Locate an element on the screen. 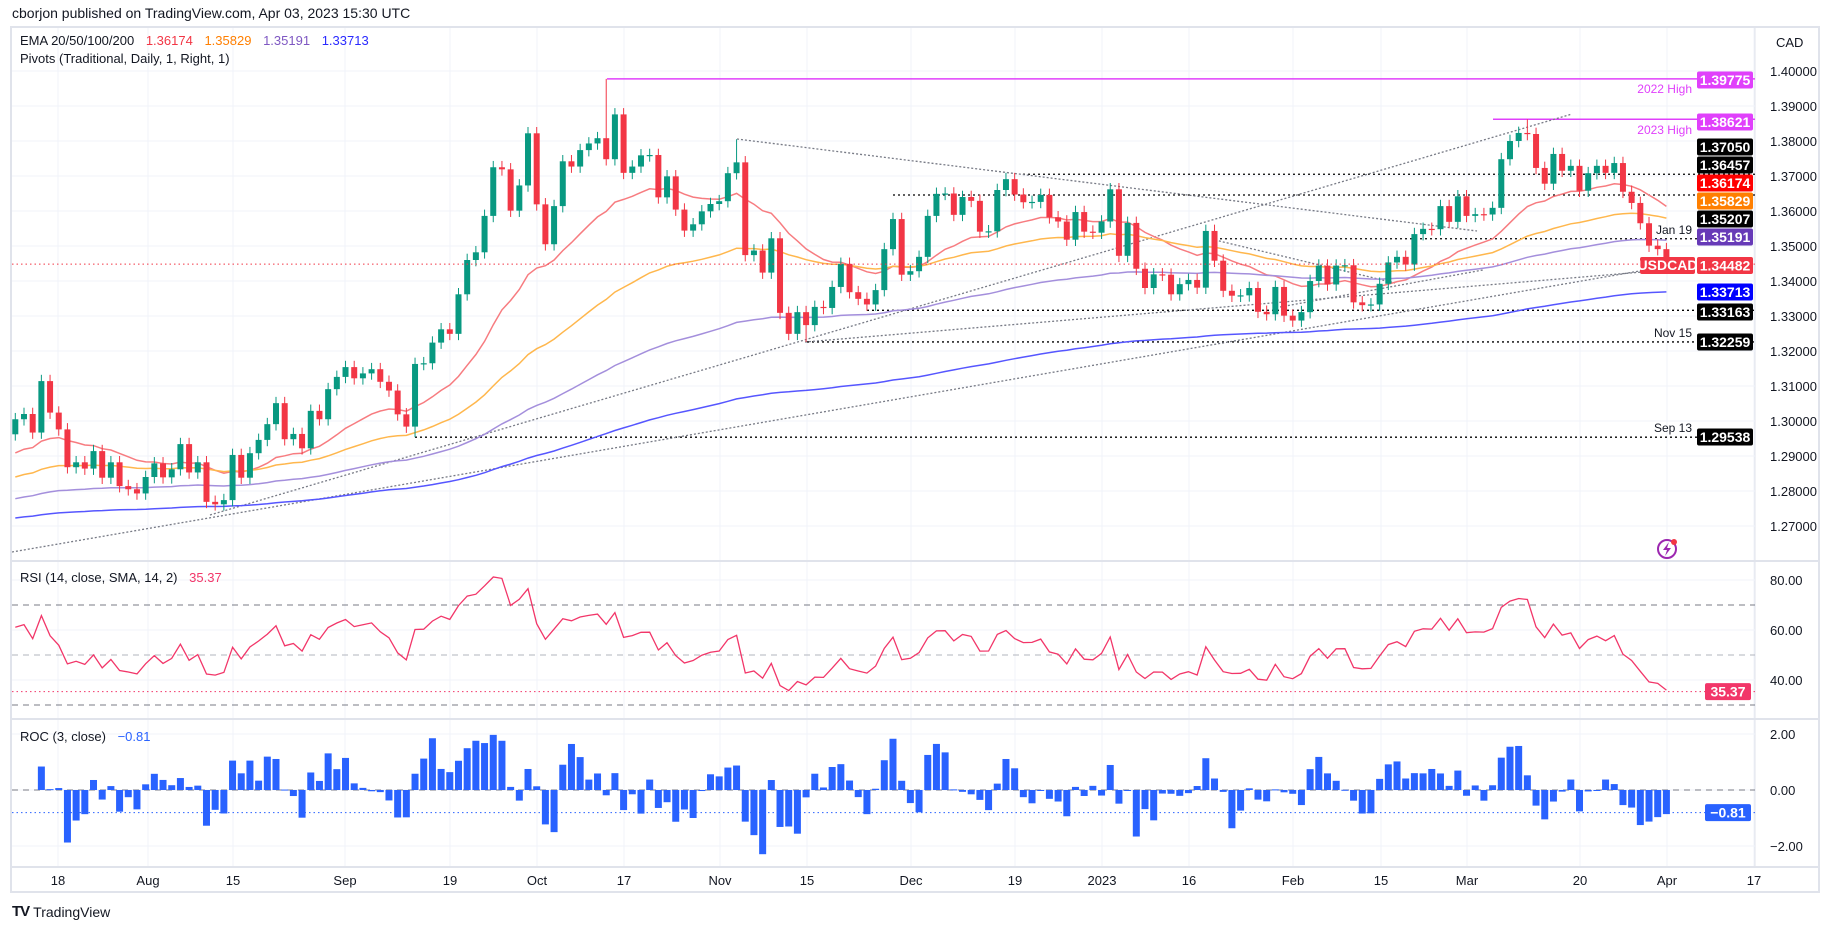 This screenshot has height=930, width=1833. ema200-value: 1.33713 is located at coordinates (345, 40).